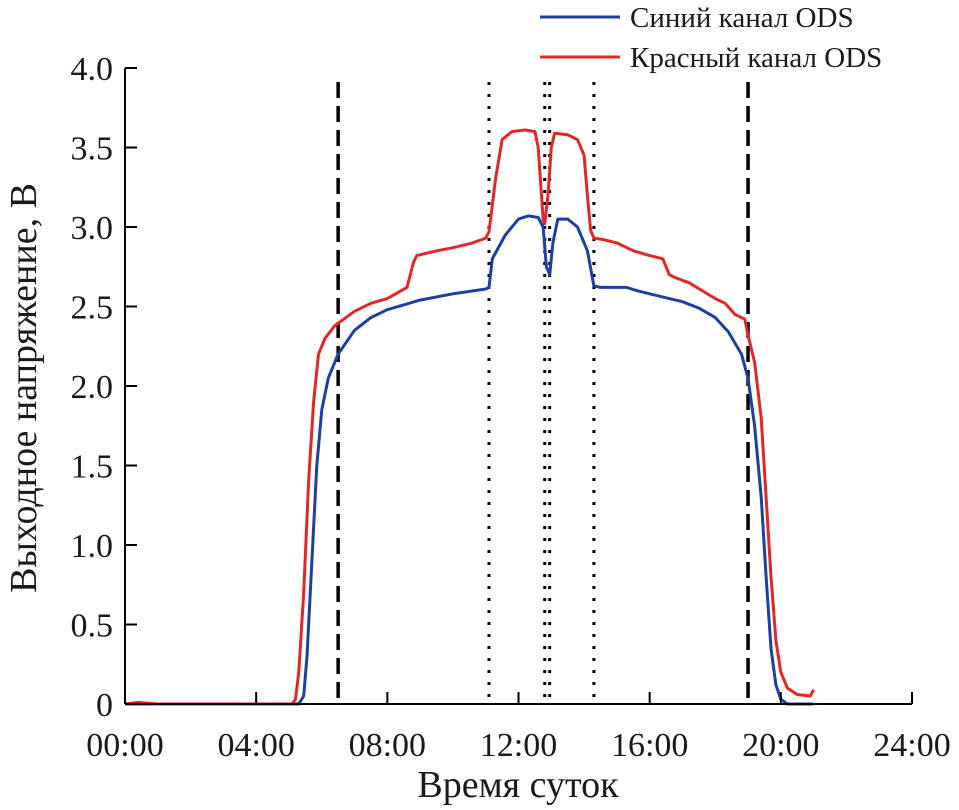  I want to click on y-tick-label: 2.0, so click(92, 387).